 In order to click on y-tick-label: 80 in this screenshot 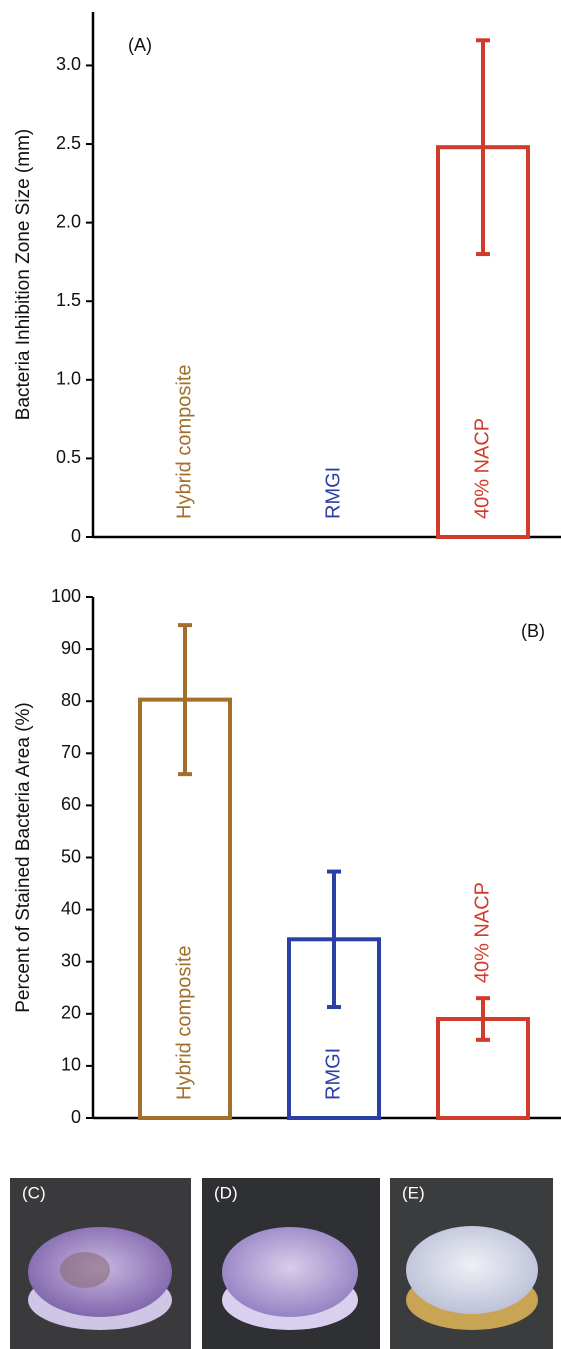, I will do `click(71, 700)`.